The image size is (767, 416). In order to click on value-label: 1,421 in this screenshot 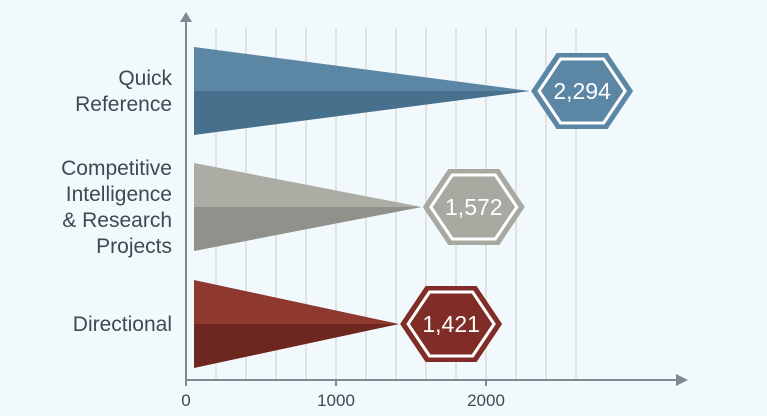, I will do `click(451, 324)`.